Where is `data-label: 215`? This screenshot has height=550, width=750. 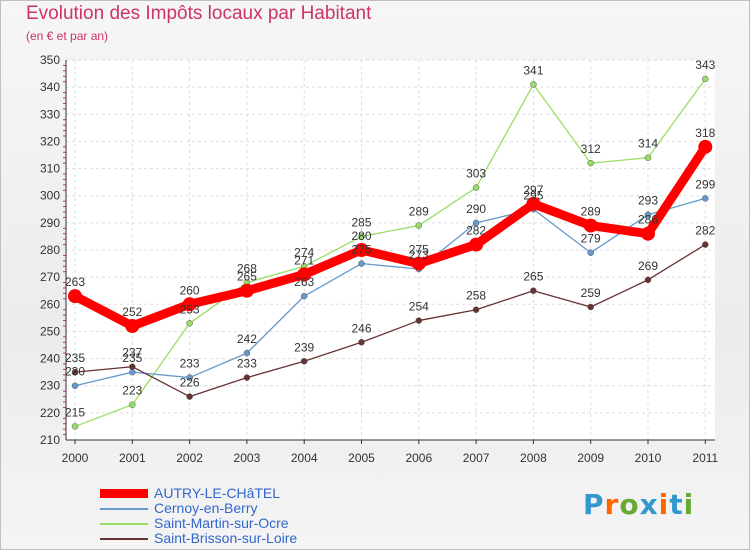 data-label: 215 is located at coordinates (75, 412).